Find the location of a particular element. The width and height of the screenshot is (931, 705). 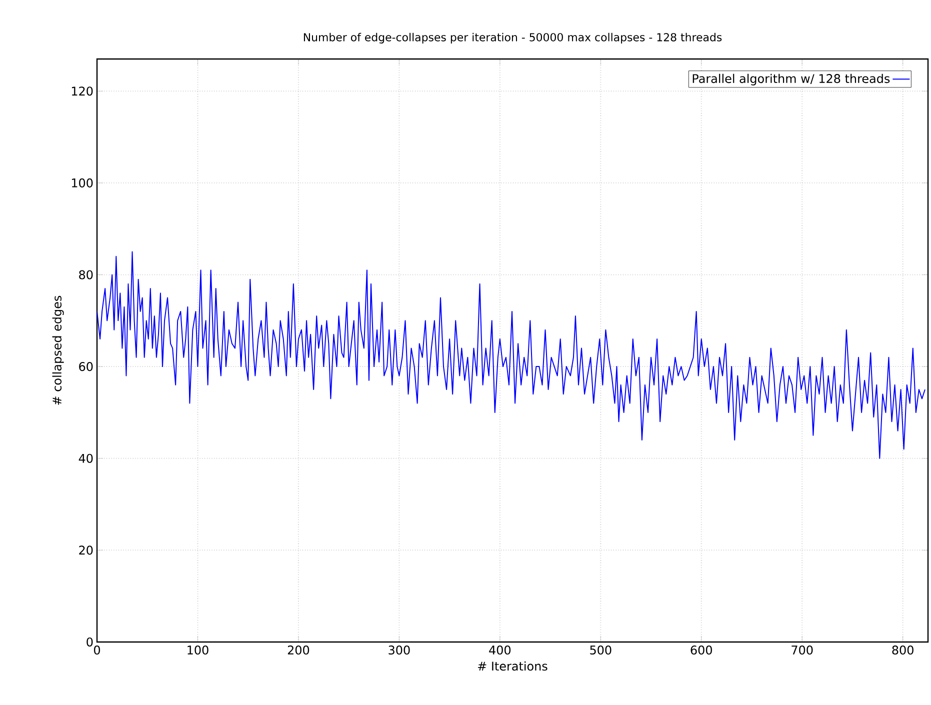

x-tick-label: 700 is located at coordinates (802, 650).